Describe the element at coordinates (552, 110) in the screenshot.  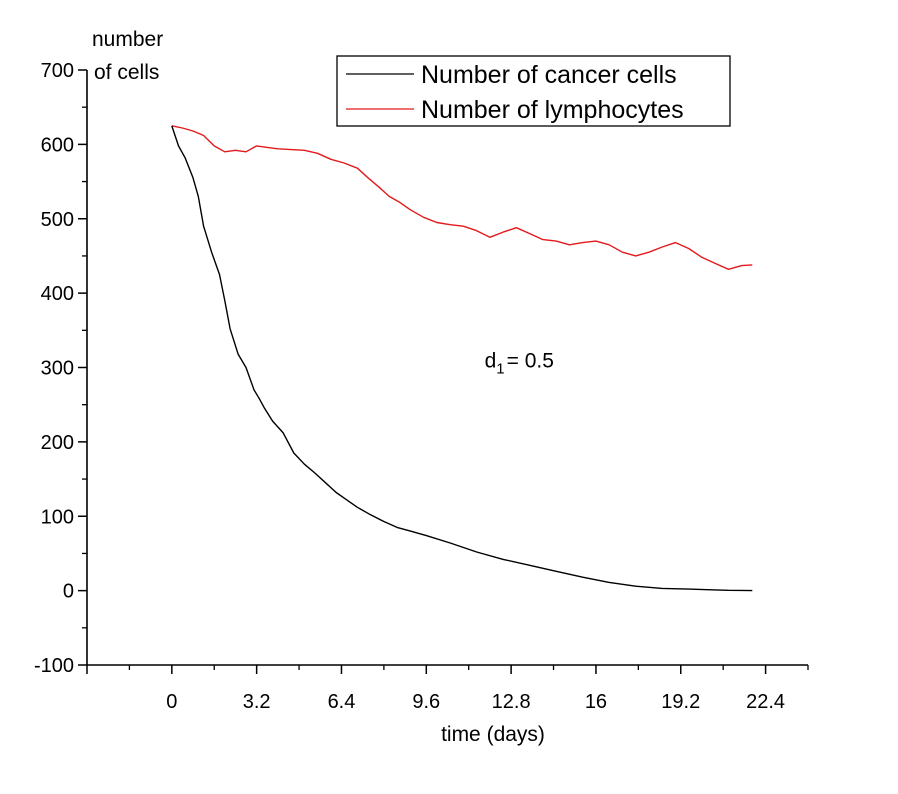
I see `legend-label-lymphocytes: Number of lymphocytes` at that location.